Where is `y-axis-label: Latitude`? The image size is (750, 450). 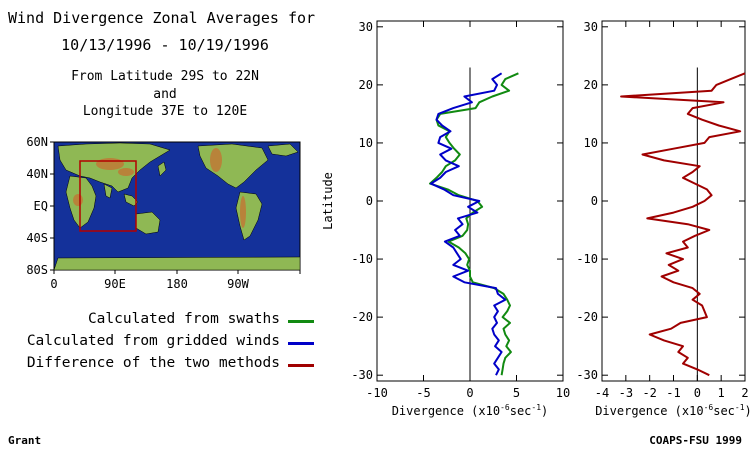
y-axis-label: Latitude is located at coordinates (328, 201).